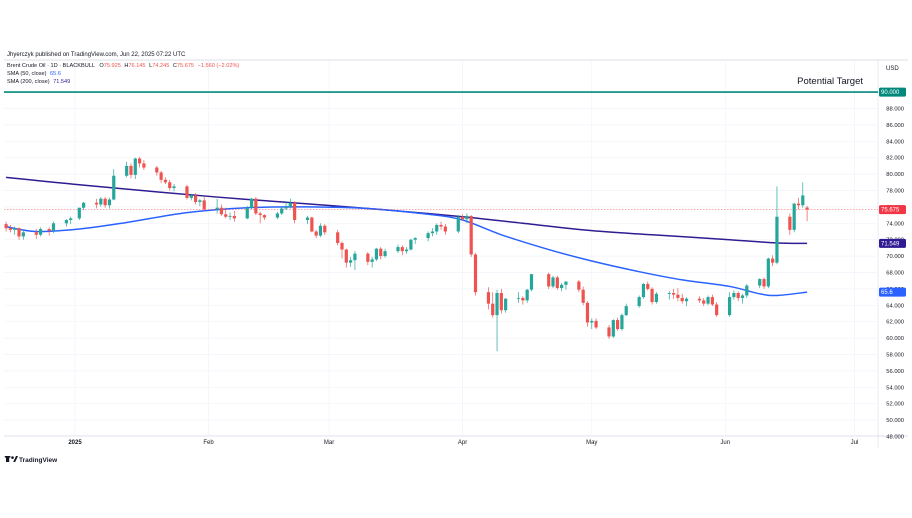  What do you see at coordinates (185, 66) in the screenshot?
I see `legend-c-value: 75.675` at bounding box center [185, 66].